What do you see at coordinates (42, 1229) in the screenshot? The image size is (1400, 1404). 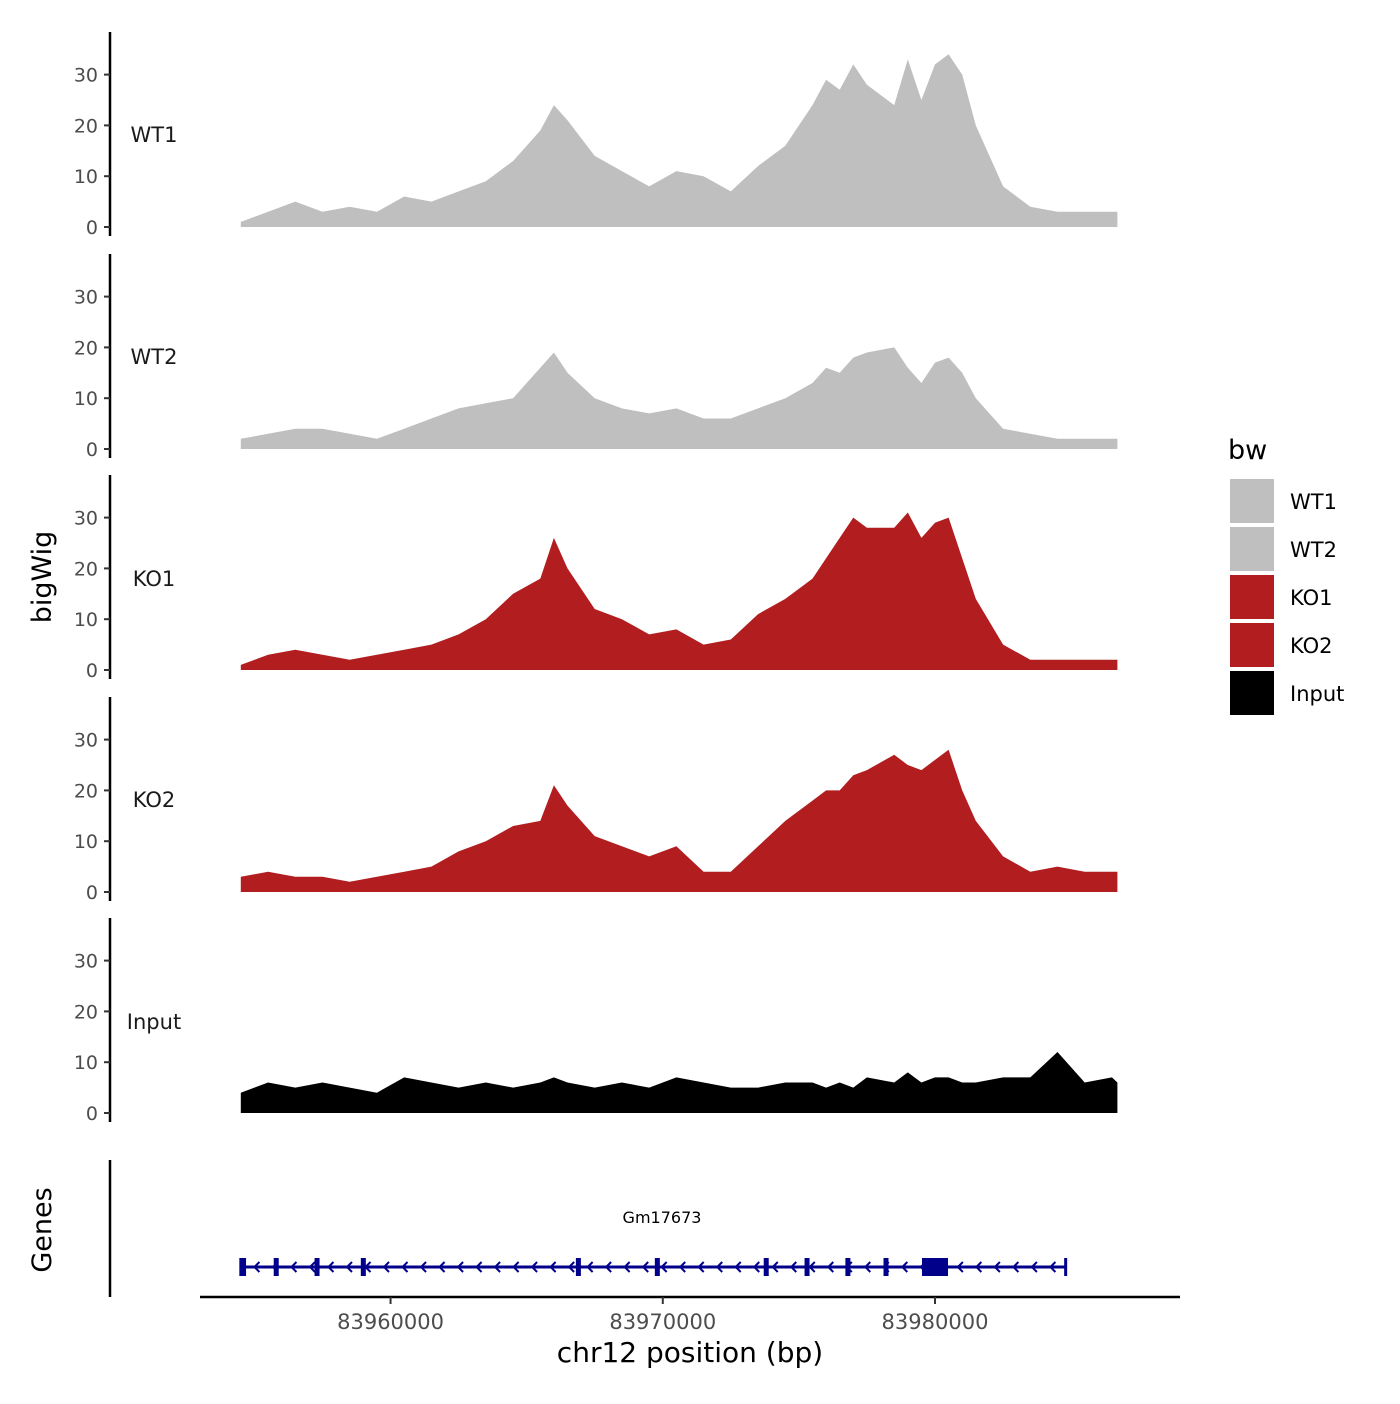 I see `genes-track-title: Genes` at bounding box center [42, 1229].